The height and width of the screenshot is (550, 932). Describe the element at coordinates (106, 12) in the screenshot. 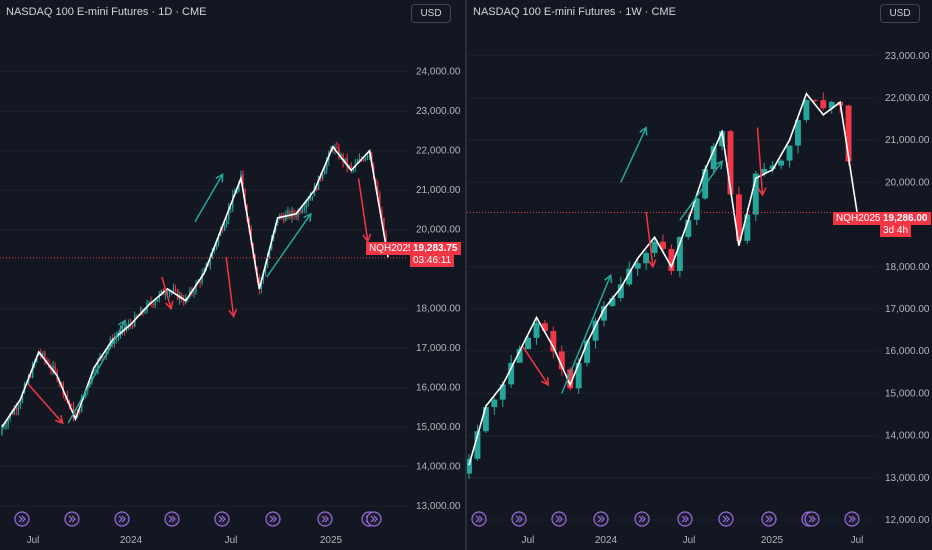

I see `chart-title: NASDAQ 100 E-mini Futures · 1D · CME` at that location.